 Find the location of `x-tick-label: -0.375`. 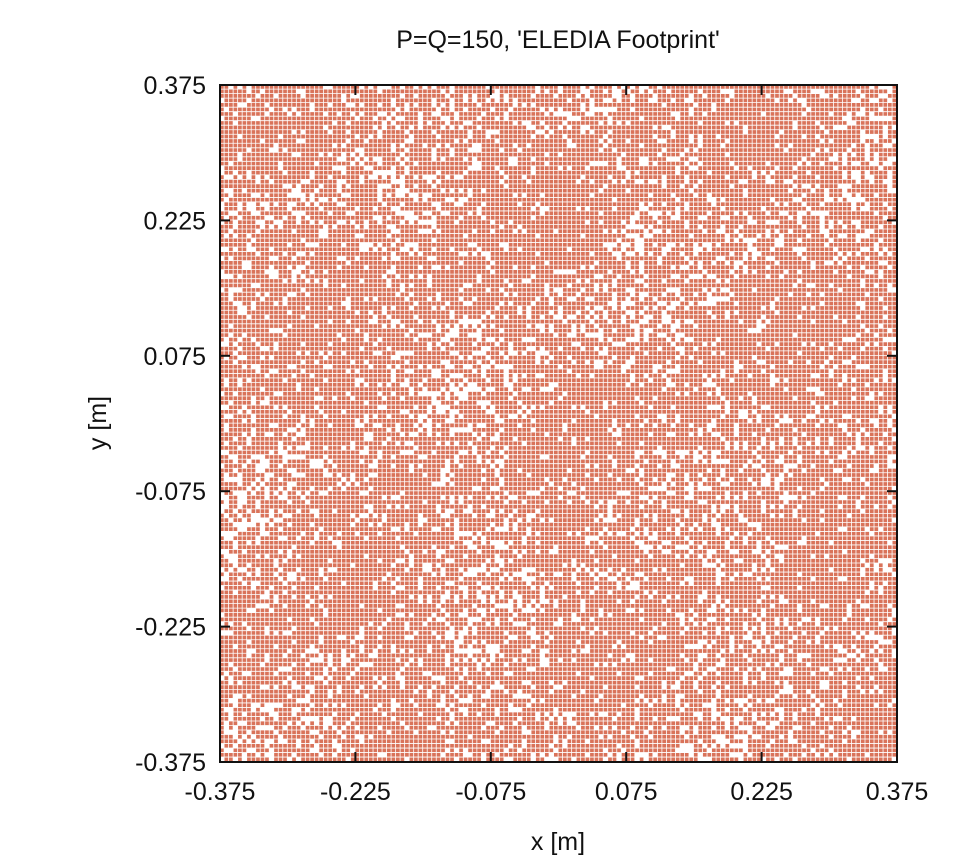

x-tick-label: -0.375 is located at coordinates (220, 792).